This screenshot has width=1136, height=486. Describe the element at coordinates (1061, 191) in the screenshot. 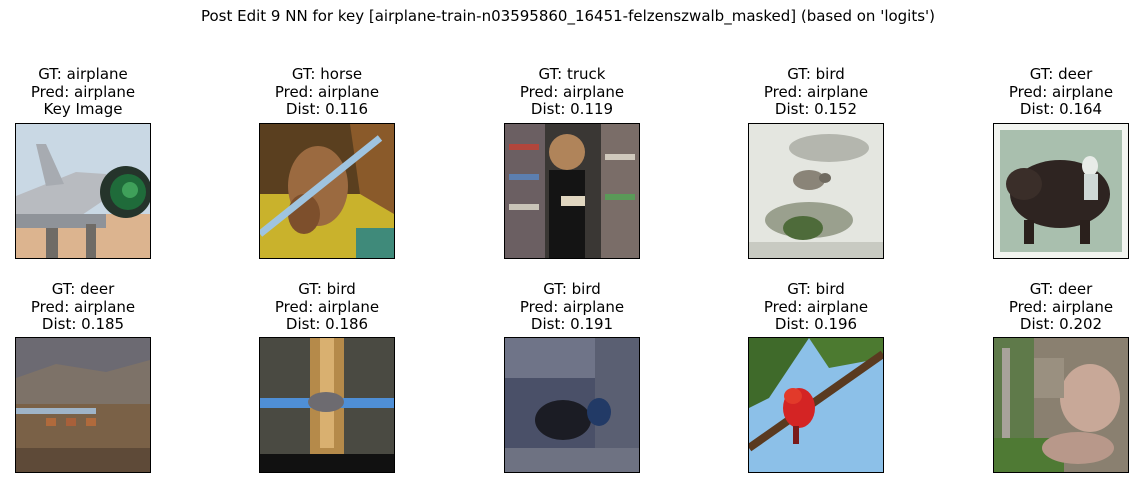

I see `dark-animal-icon` at that location.